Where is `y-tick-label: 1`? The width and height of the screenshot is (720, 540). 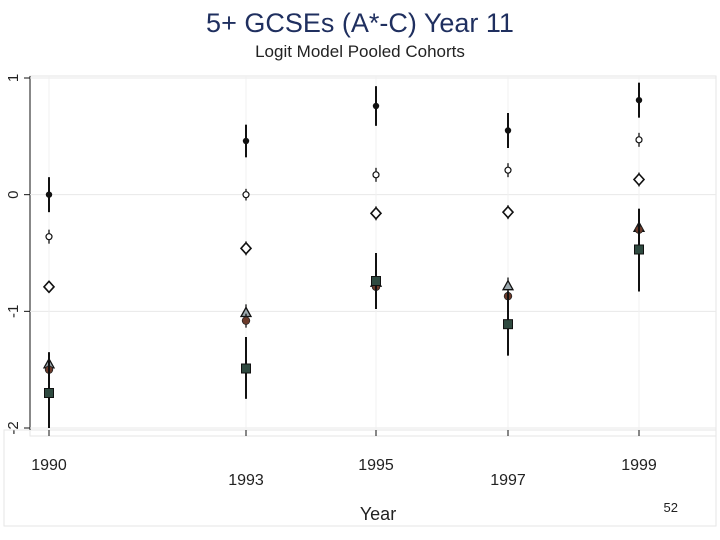
y-tick-label: 1 is located at coordinates (13, 78).